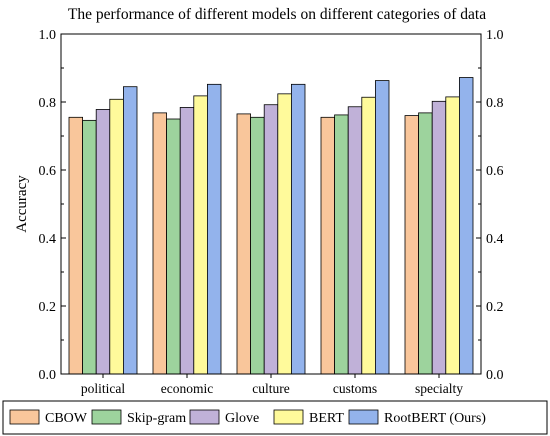 The width and height of the screenshot is (550, 436). What do you see at coordinates (173, 246) in the screenshot?
I see `bar-economic-skip-gram` at bounding box center [173, 246].